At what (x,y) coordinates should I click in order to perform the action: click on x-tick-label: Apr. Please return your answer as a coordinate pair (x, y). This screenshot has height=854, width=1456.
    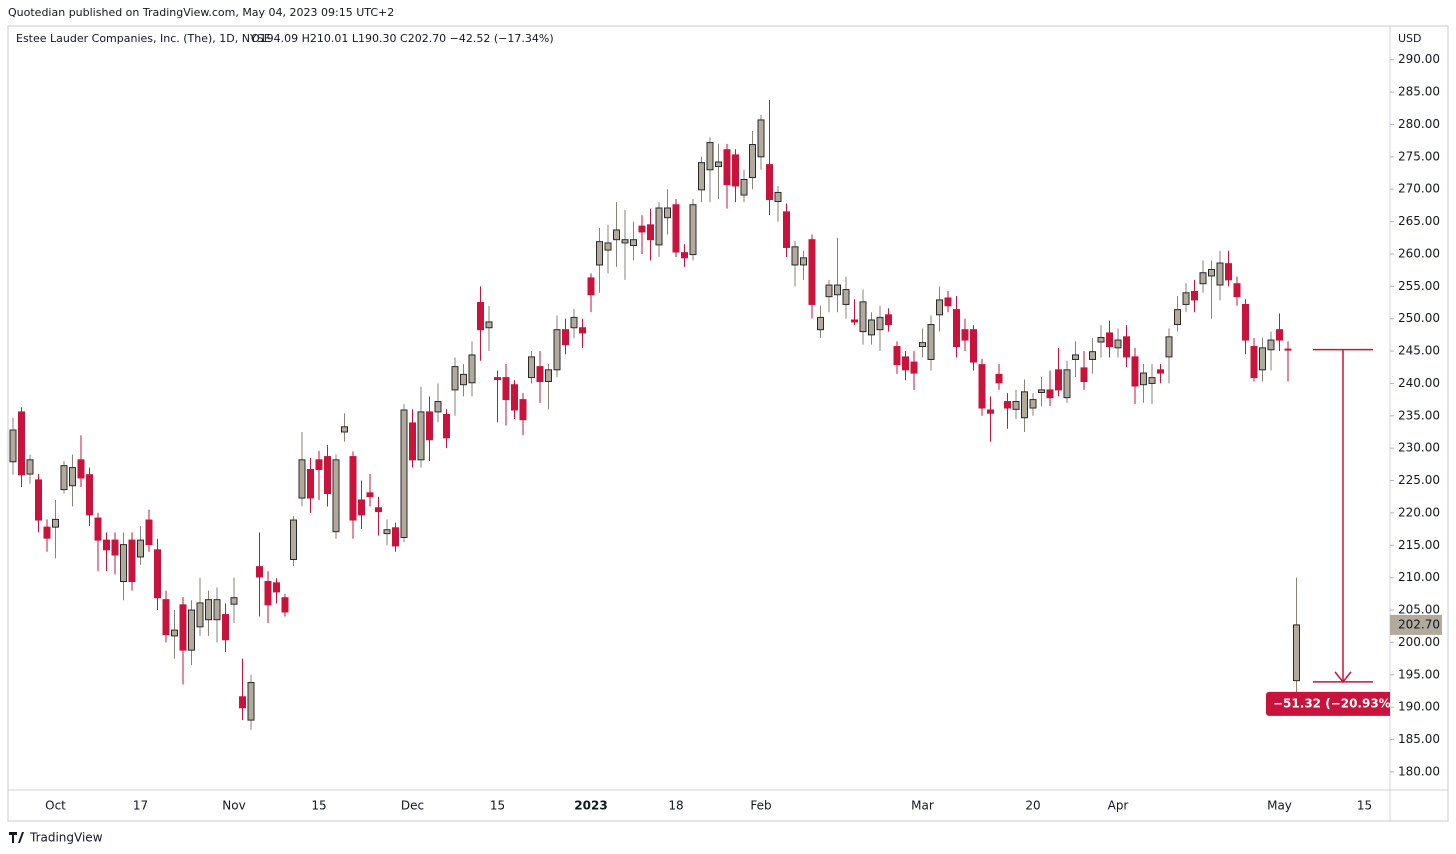
    Looking at the image, I should click on (1118, 806).